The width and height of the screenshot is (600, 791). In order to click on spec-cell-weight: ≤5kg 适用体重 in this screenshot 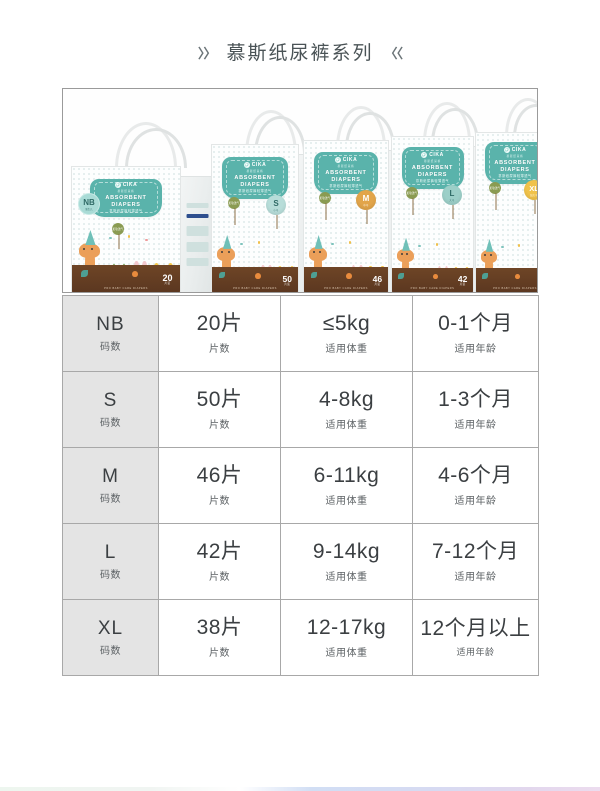, I will do `click(346, 333)`.